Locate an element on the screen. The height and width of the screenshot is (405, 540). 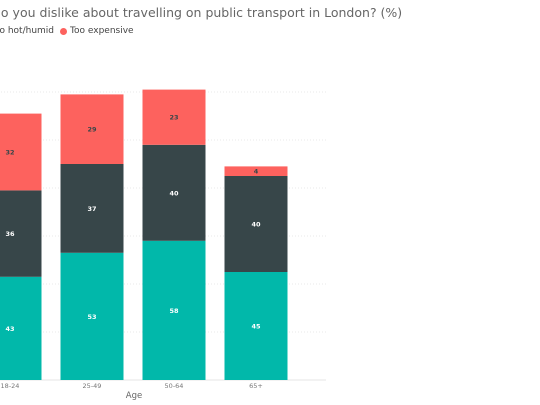
data-label-25-49-series-1: 37 is located at coordinates (91, 209).